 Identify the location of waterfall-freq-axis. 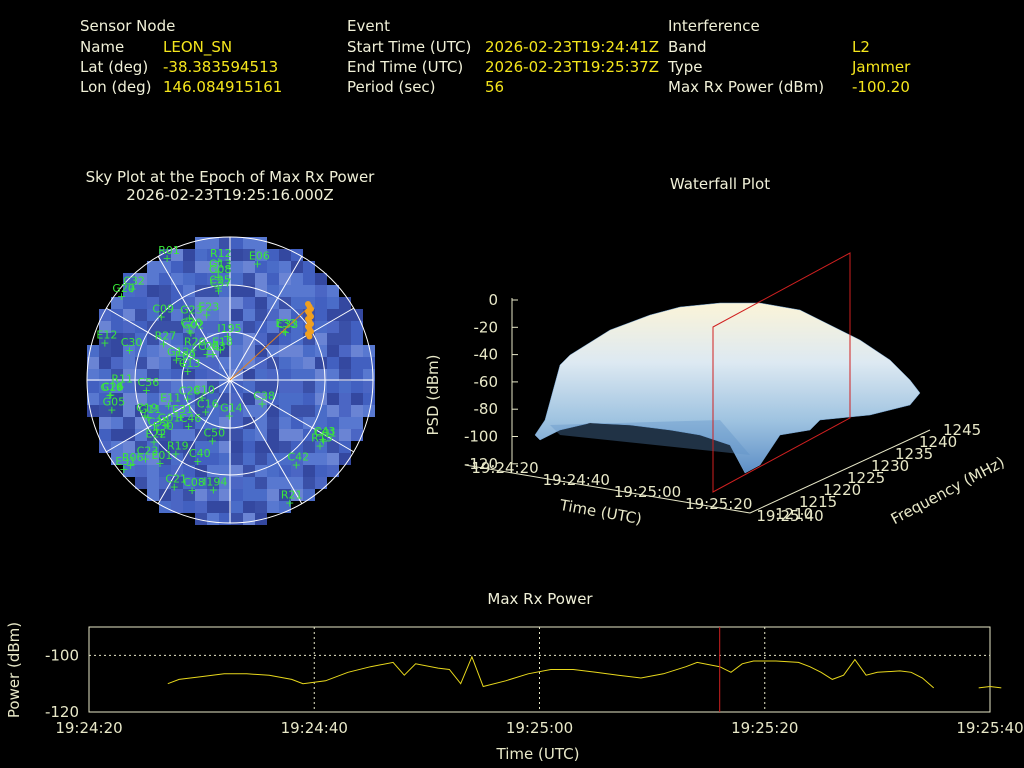
(840, 471).